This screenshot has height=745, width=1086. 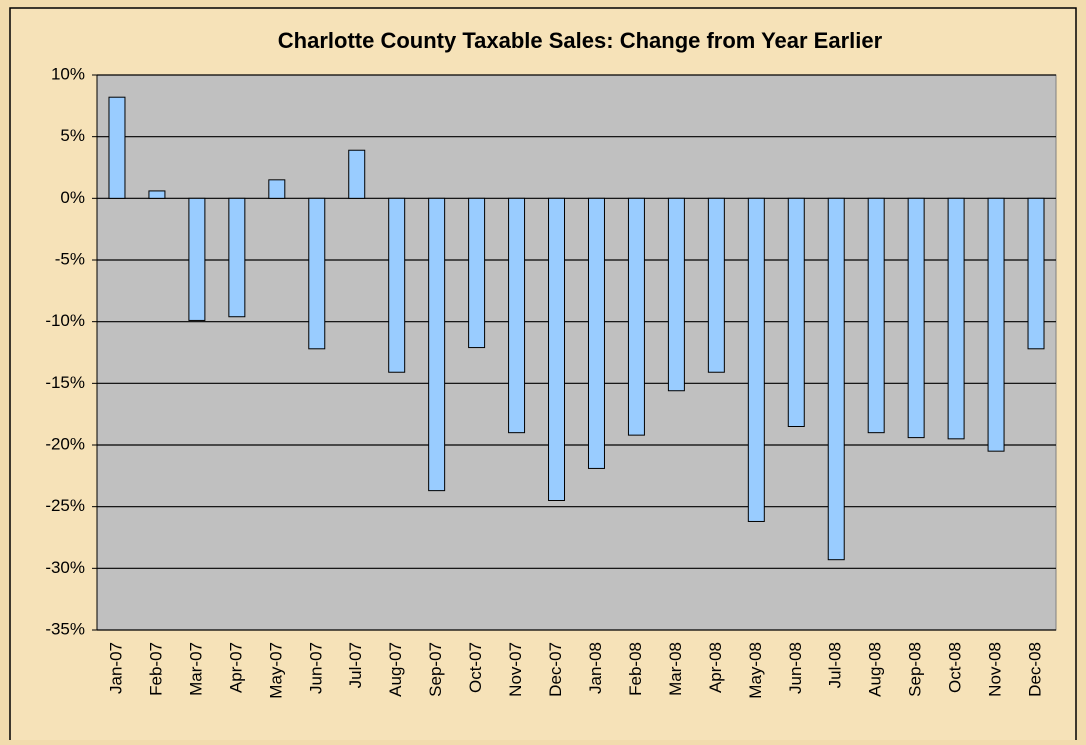 I want to click on x-tick-label: Sep-08, so click(x=915, y=669).